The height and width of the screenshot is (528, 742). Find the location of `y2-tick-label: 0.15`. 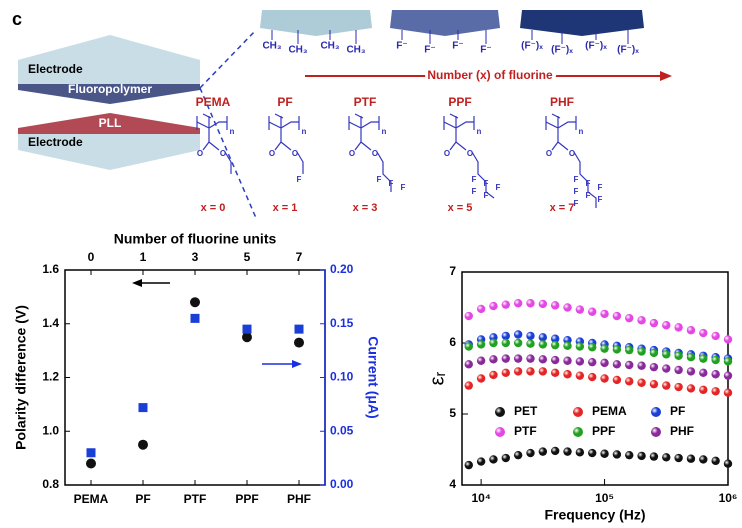

y2-tick-label: 0.15 is located at coordinates (342, 323).